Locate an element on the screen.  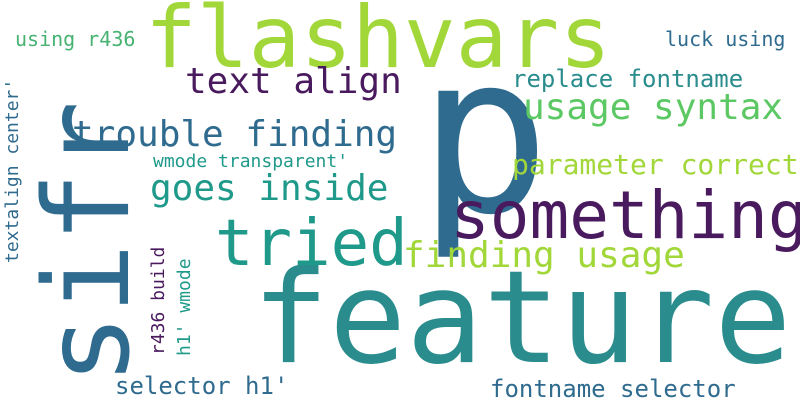
word-luck-using: luck using is located at coordinates (725, 39).